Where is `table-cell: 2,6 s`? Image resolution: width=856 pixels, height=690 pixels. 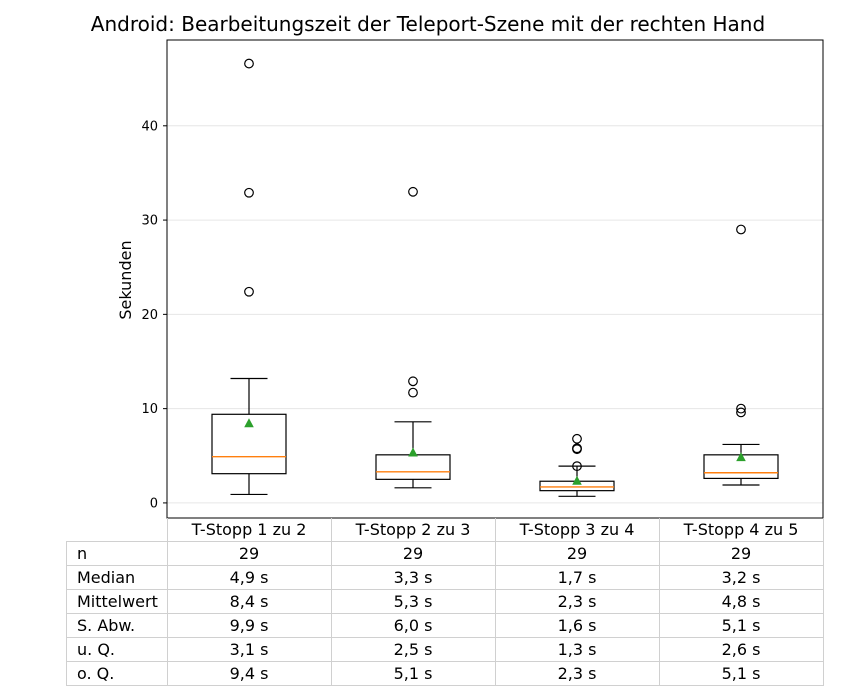 table-cell: 2,6 s is located at coordinates (741, 649).